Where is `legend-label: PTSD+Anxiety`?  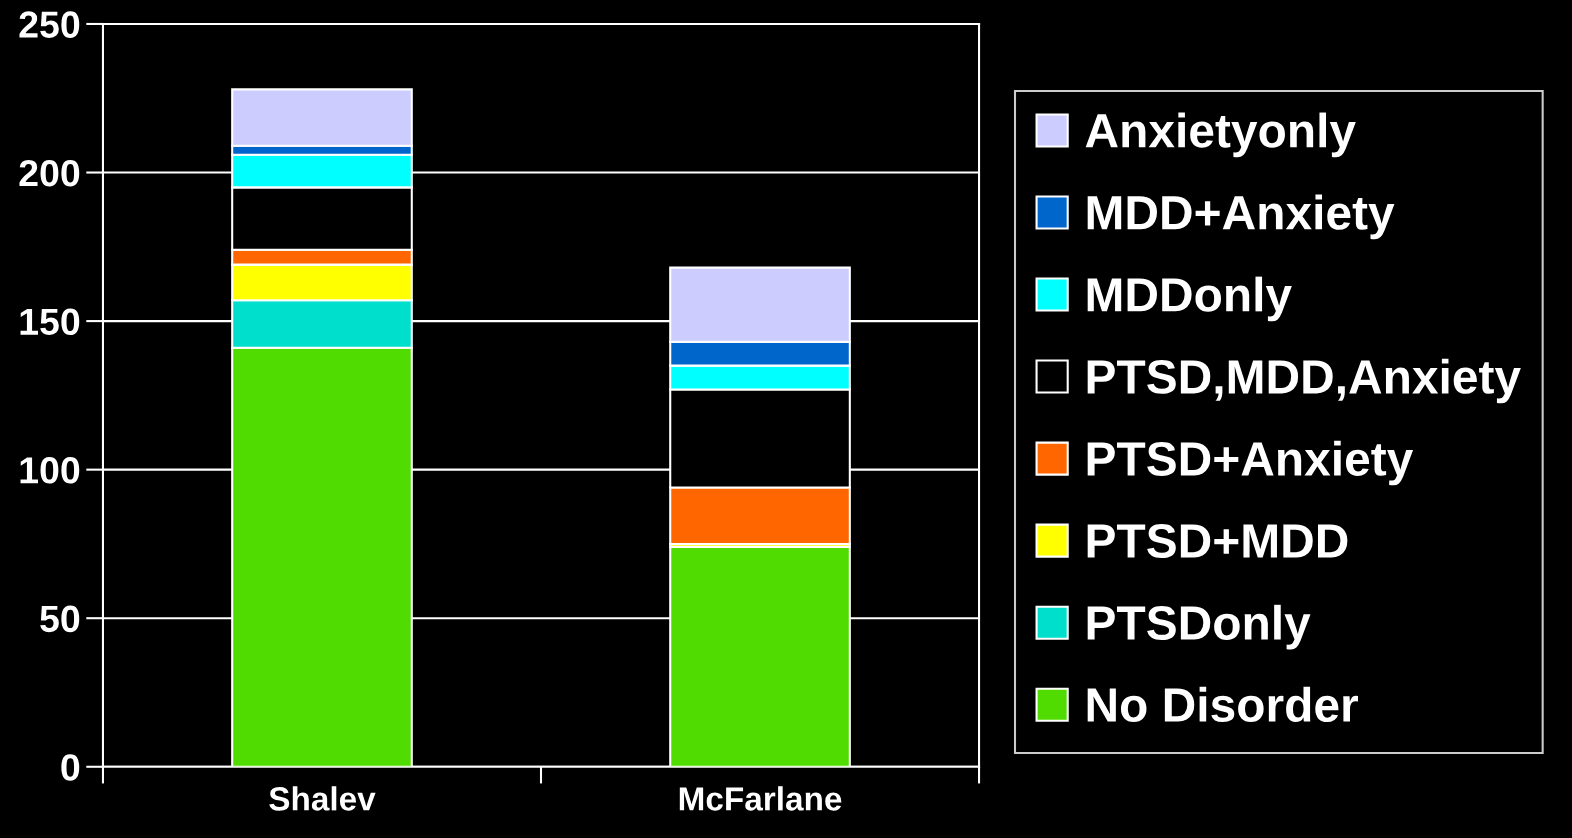 legend-label: PTSD+Anxiety is located at coordinates (1250, 463).